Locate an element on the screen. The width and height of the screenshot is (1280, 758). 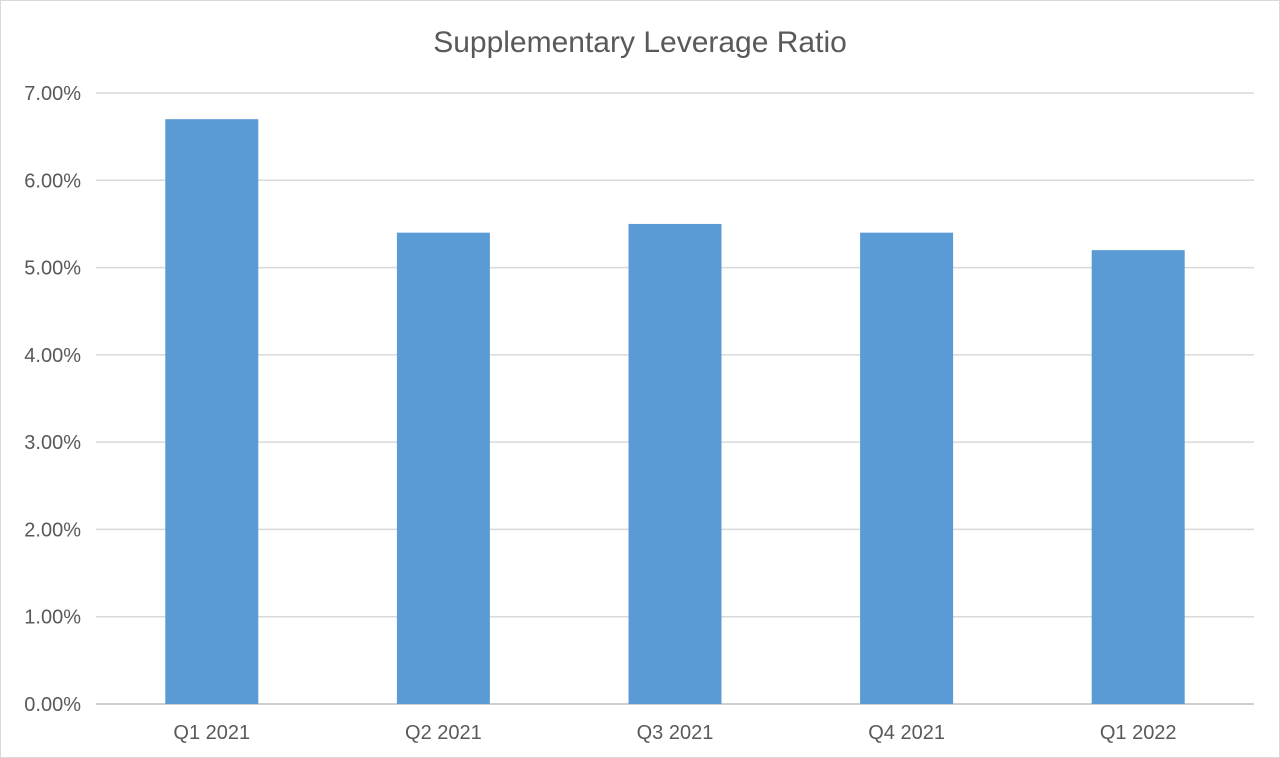
y-tick-label: 2.00% is located at coordinates (52, 530).